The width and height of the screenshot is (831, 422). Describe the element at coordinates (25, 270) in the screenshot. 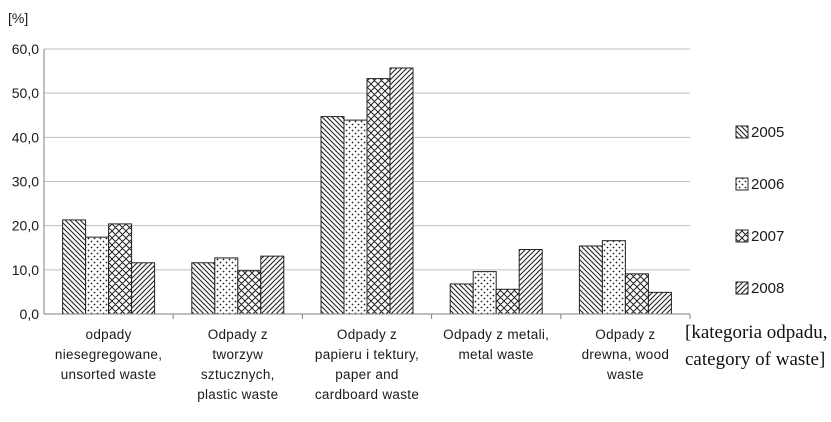

I see `y-tick-label: 10,0` at that location.